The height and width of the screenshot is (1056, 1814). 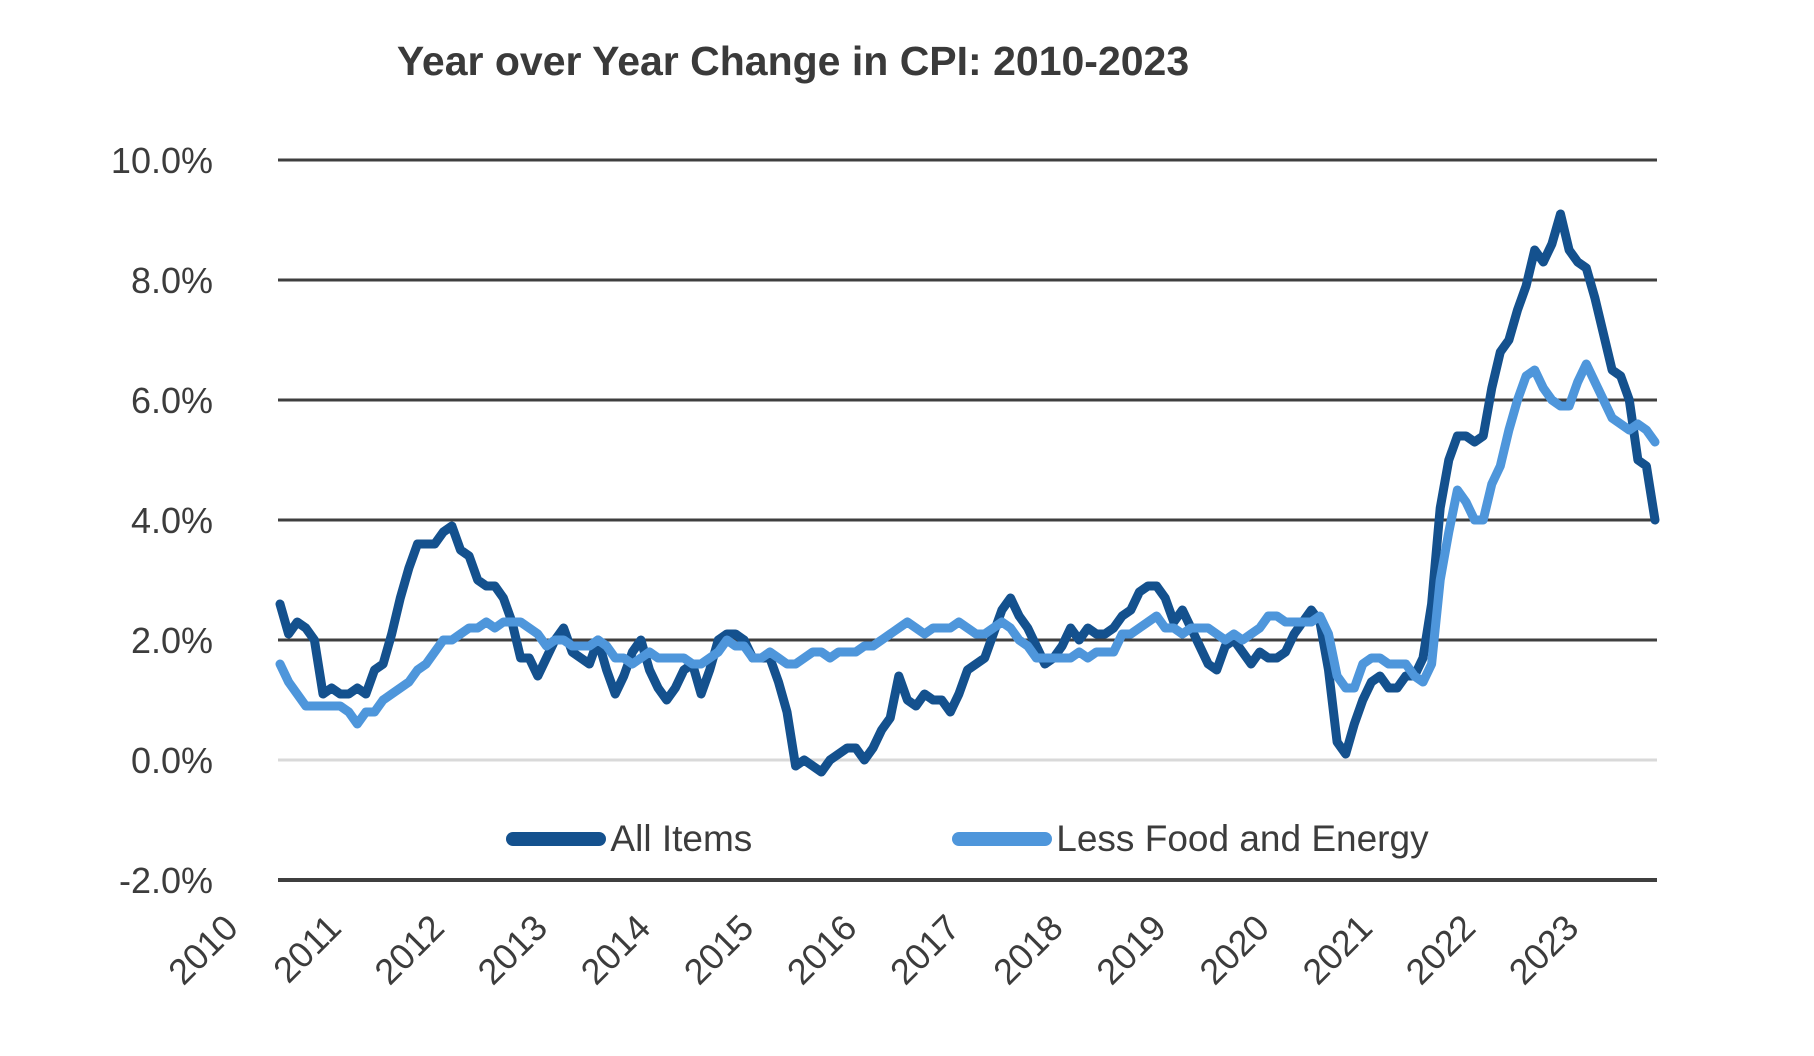 What do you see at coordinates (172, 520) in the screenshot?
I see `y-tick-label: 4.0%` at bounding box center [172, 520].